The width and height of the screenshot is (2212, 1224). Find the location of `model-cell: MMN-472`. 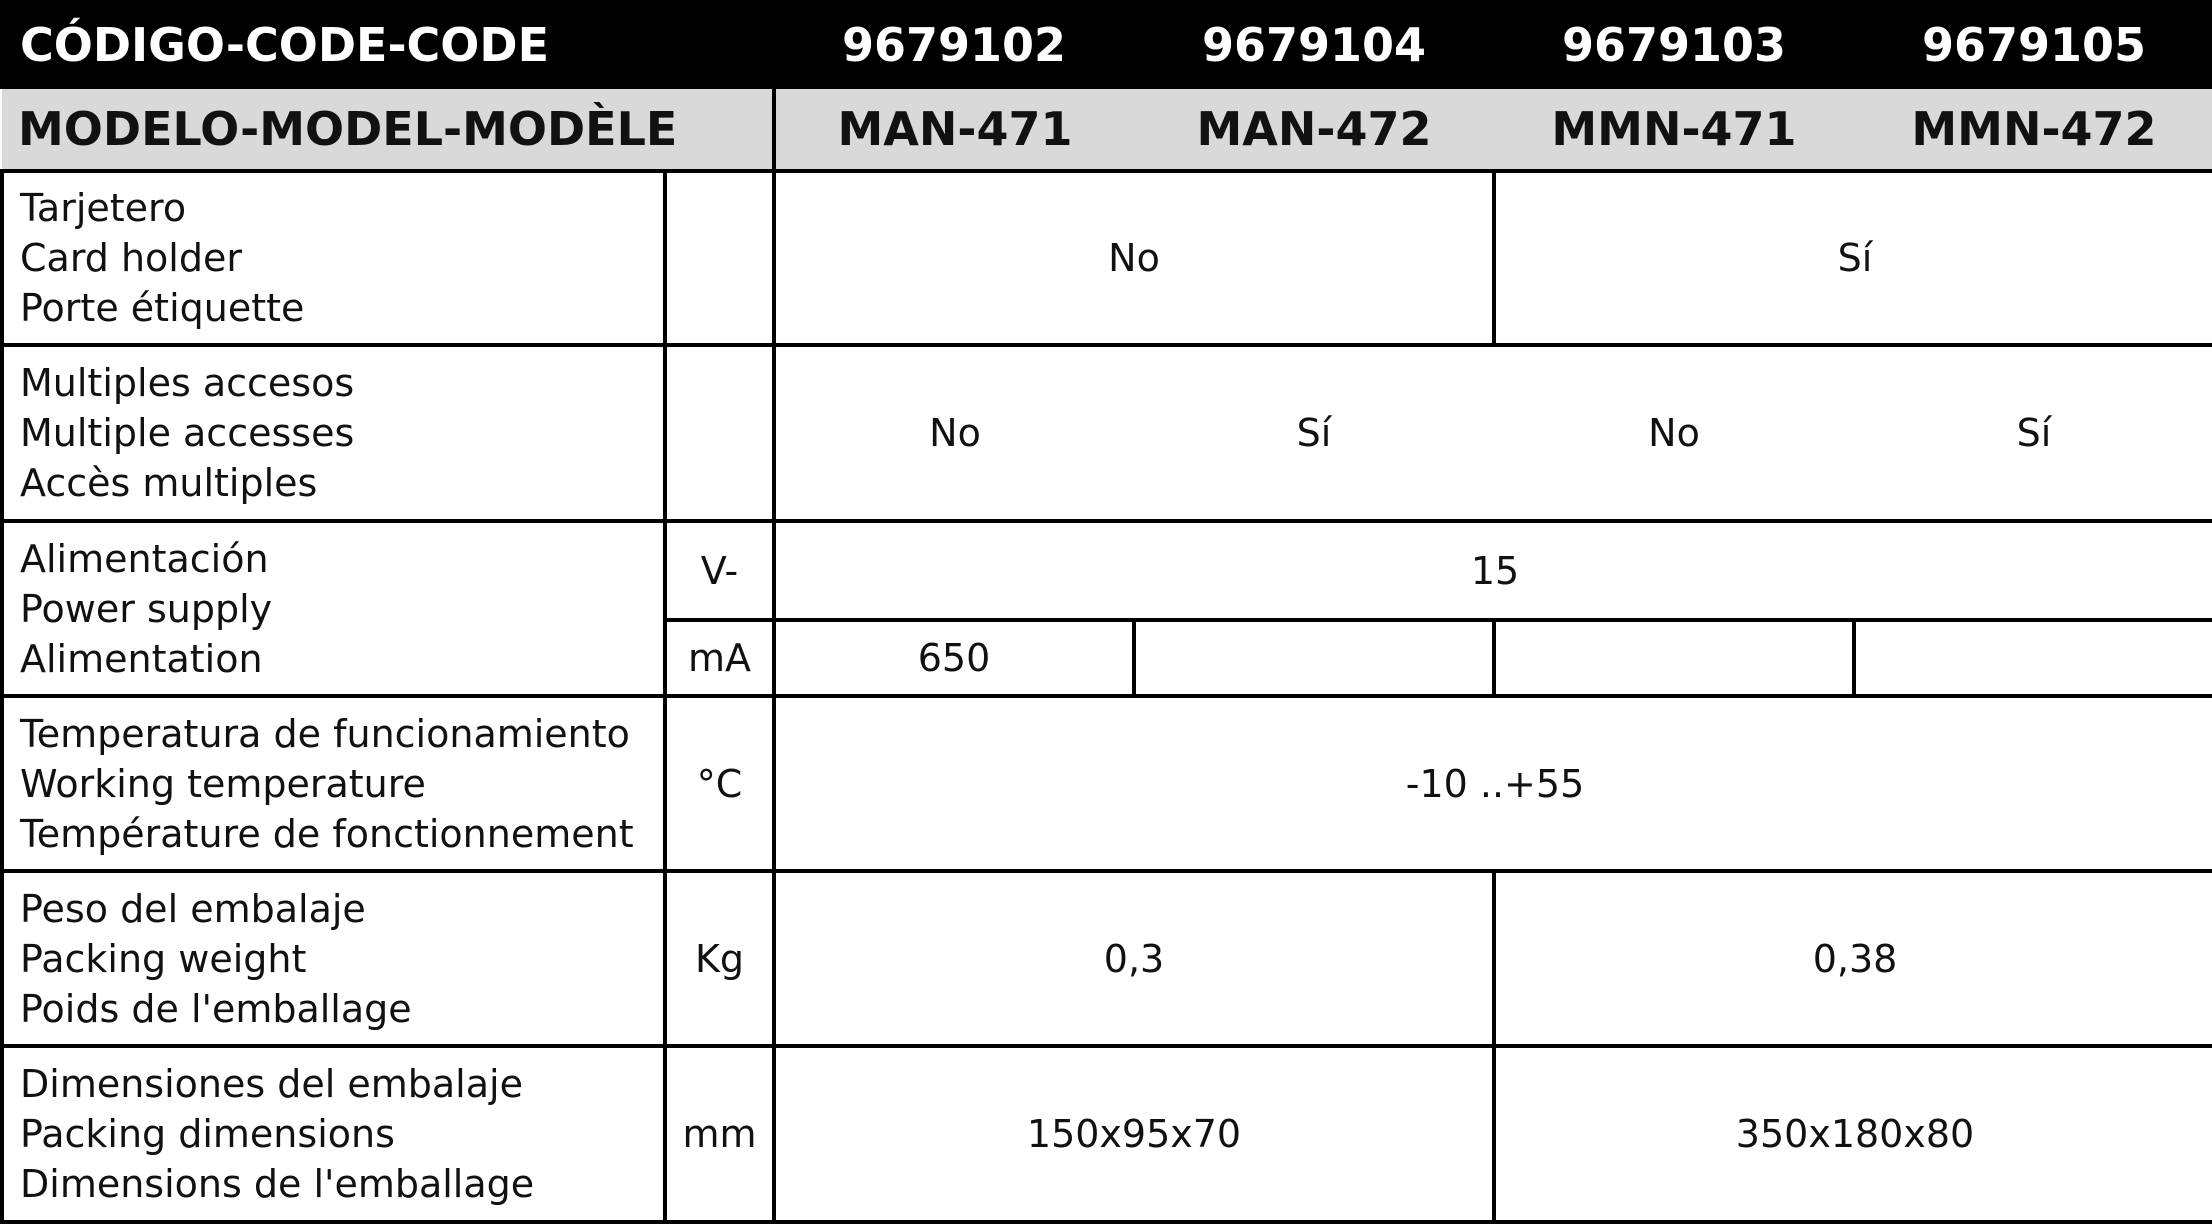

model-cell: MMN-472 is located at coordinates (2033, 129).